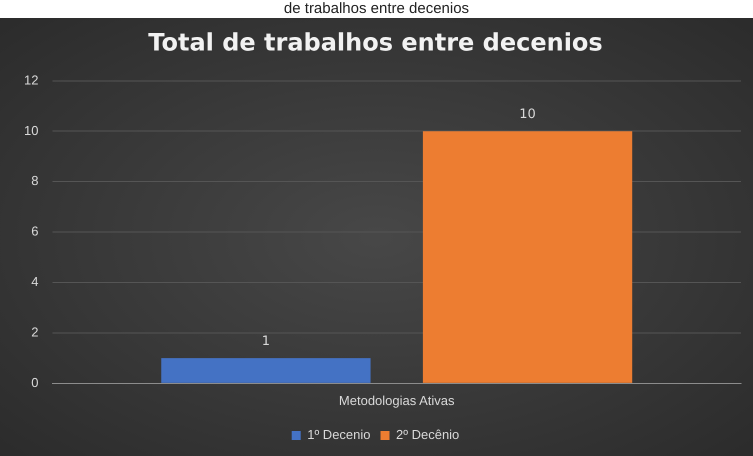 This screenshot has width=753, height=456. What do you see at coordinates (34, 180) in the screenshot?
I see `y-tick-label: 8` at bounding box center [34, 180].